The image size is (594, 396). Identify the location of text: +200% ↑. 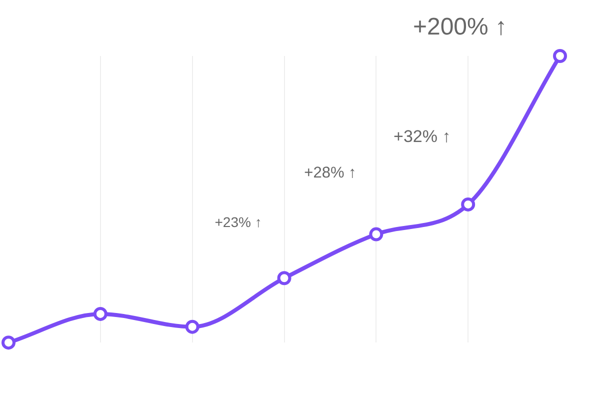
(460, 27).